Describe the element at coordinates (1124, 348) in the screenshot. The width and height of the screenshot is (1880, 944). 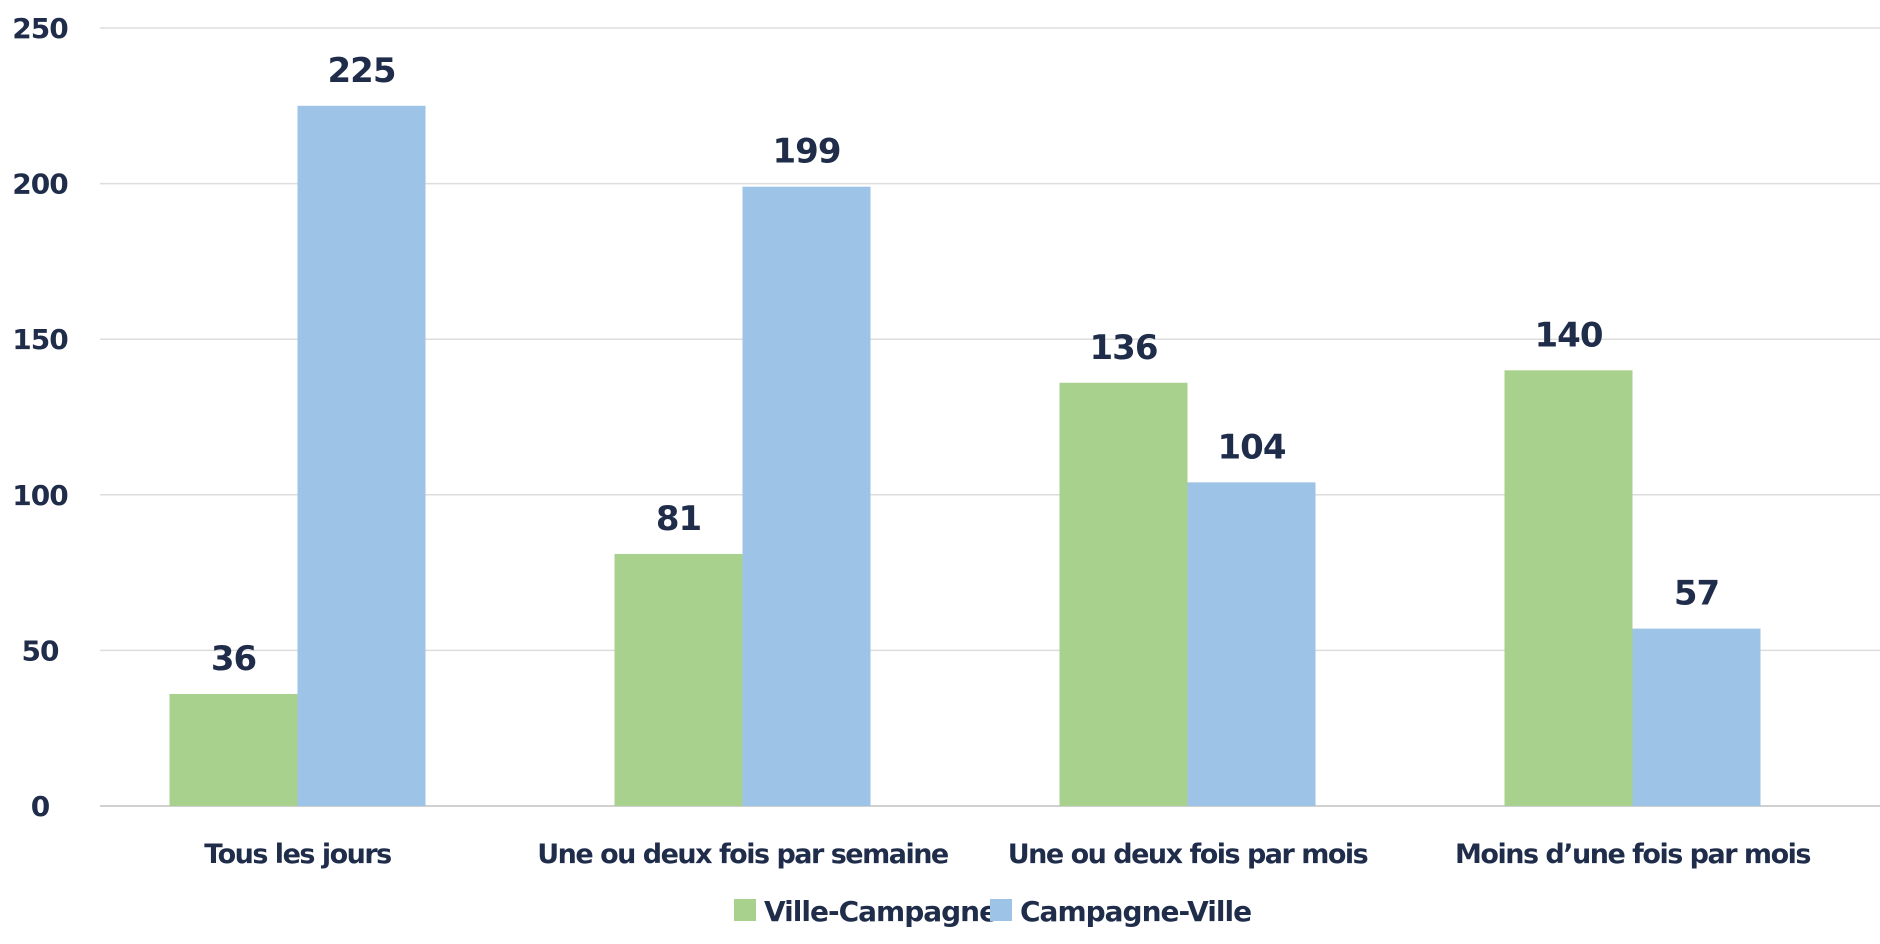
I see `data-label: 136` at that location.